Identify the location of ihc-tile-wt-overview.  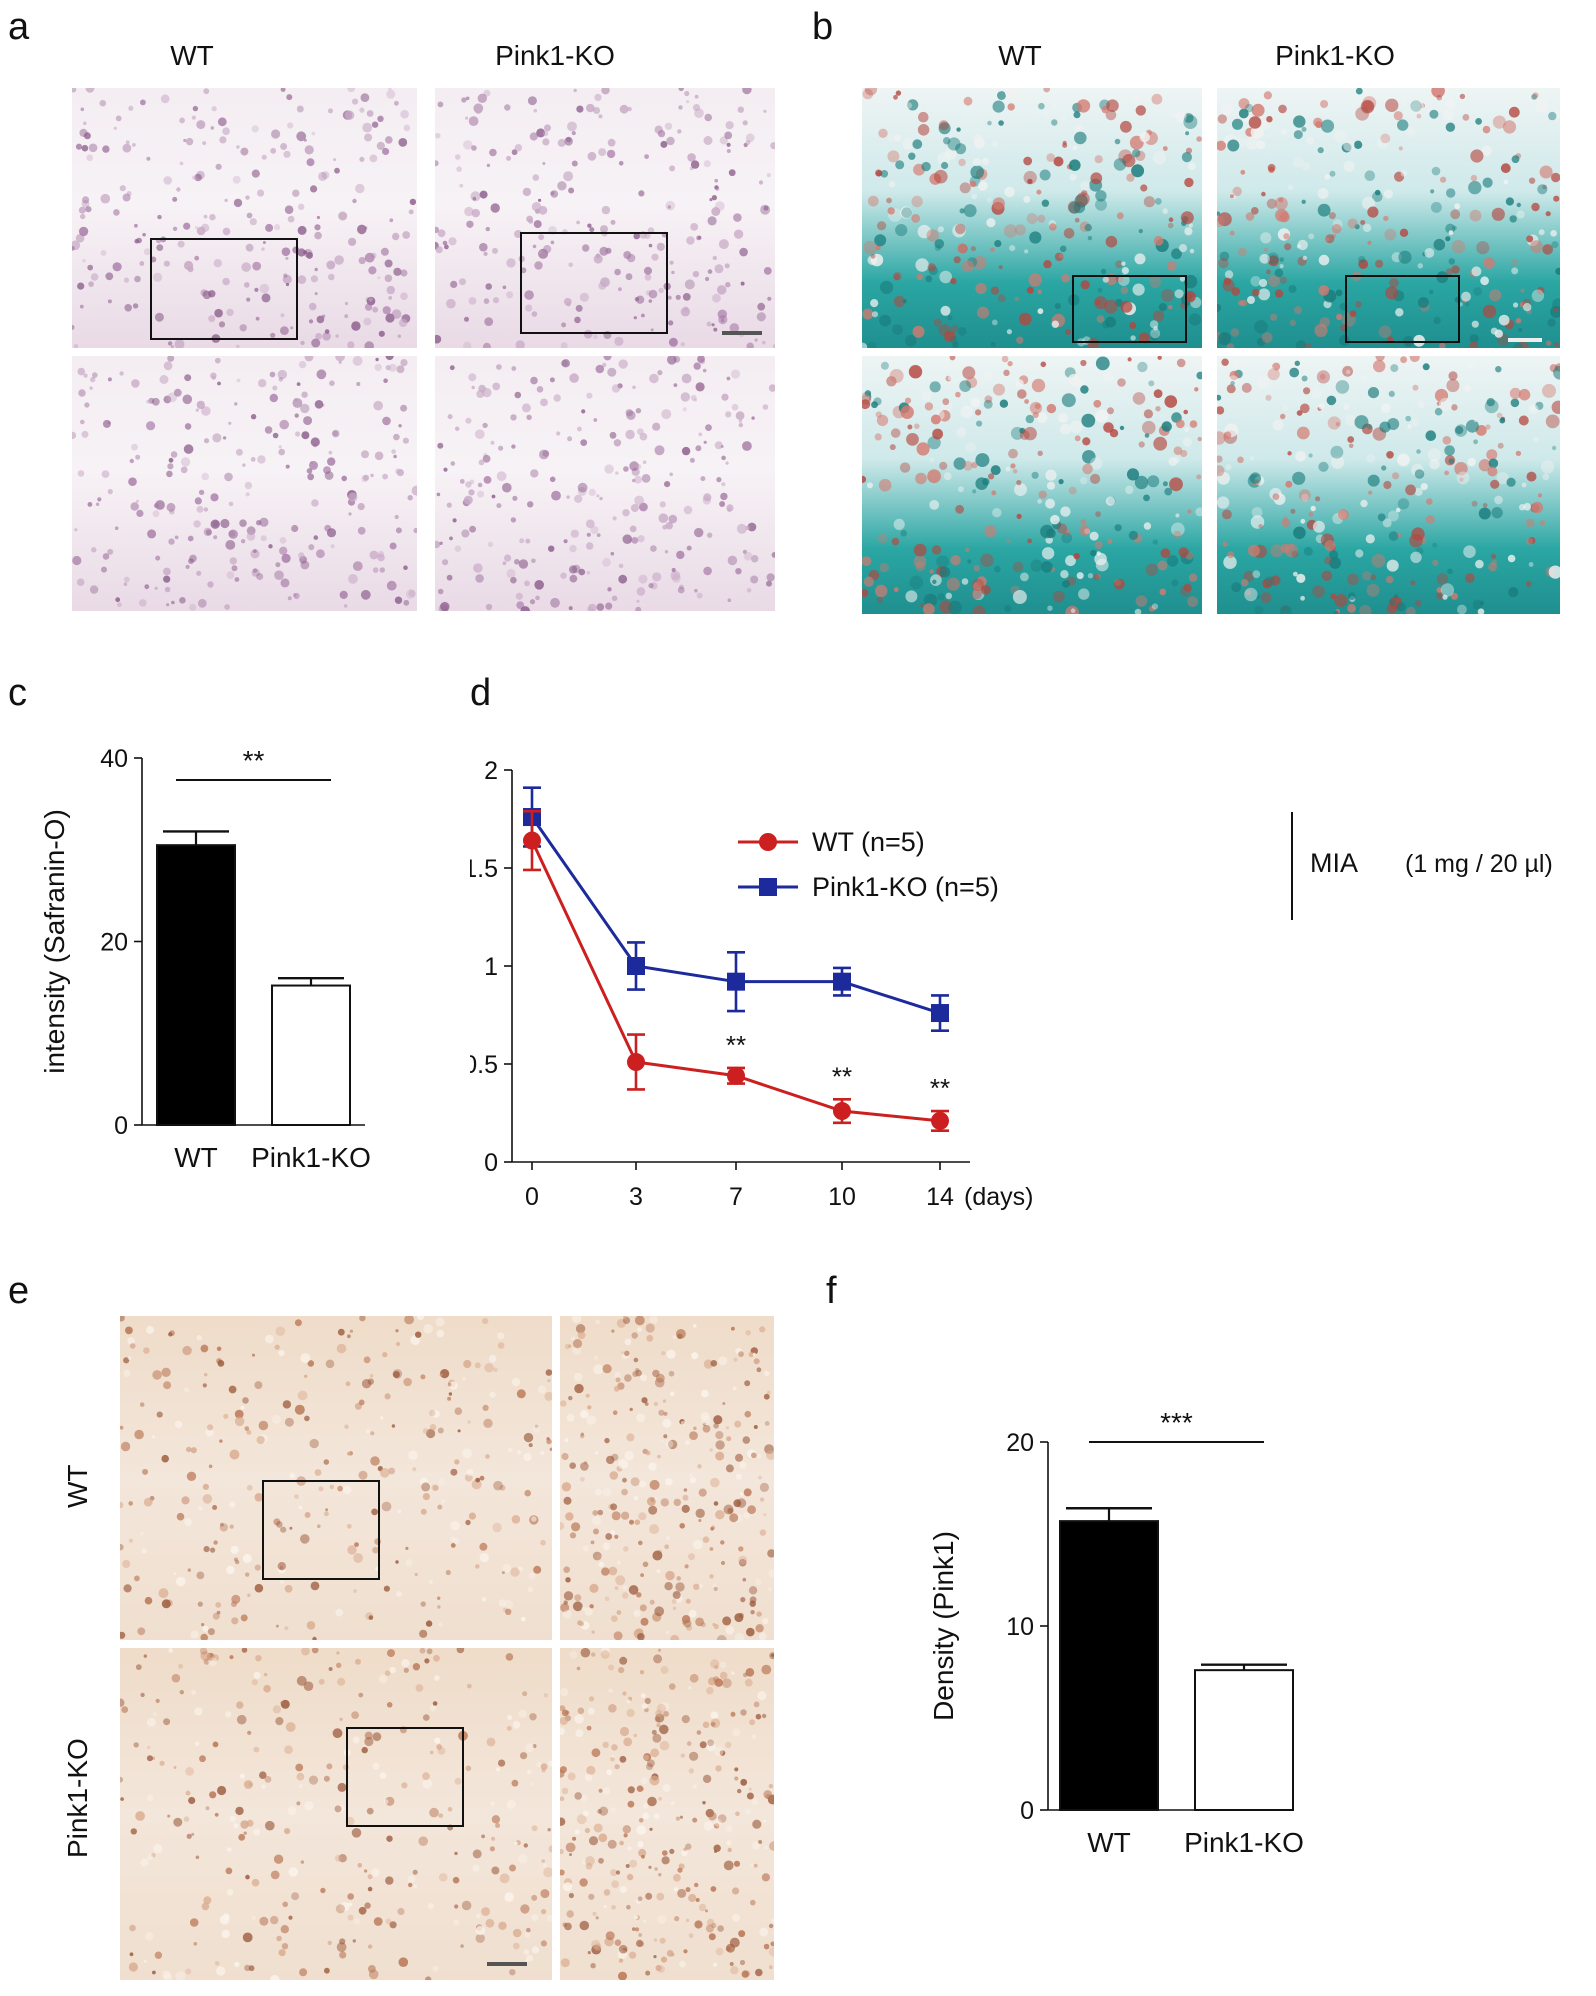
(336, 1478).